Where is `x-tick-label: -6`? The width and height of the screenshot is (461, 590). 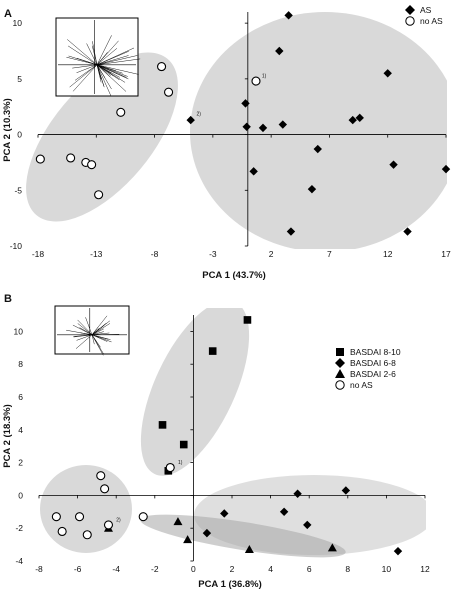
x-tick-label: -6 is located at coordinates (78, 569).